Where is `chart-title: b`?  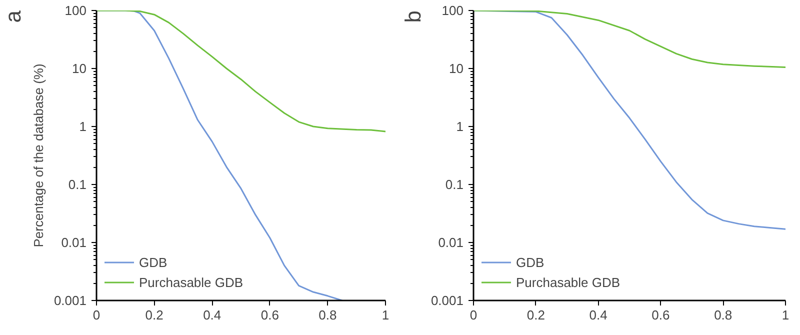 chart-title: b is located at coordinates (413, 16).